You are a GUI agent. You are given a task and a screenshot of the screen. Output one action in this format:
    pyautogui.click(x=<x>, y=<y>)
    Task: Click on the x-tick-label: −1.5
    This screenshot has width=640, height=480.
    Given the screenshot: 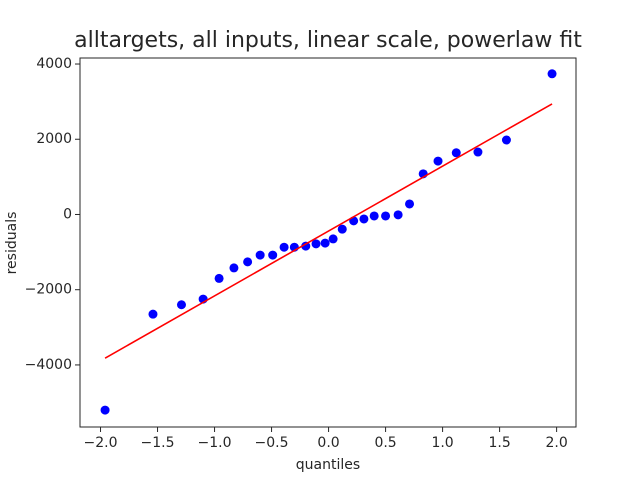 What is the action you would take?
    pyautogui.click(x=158, y=443)
    